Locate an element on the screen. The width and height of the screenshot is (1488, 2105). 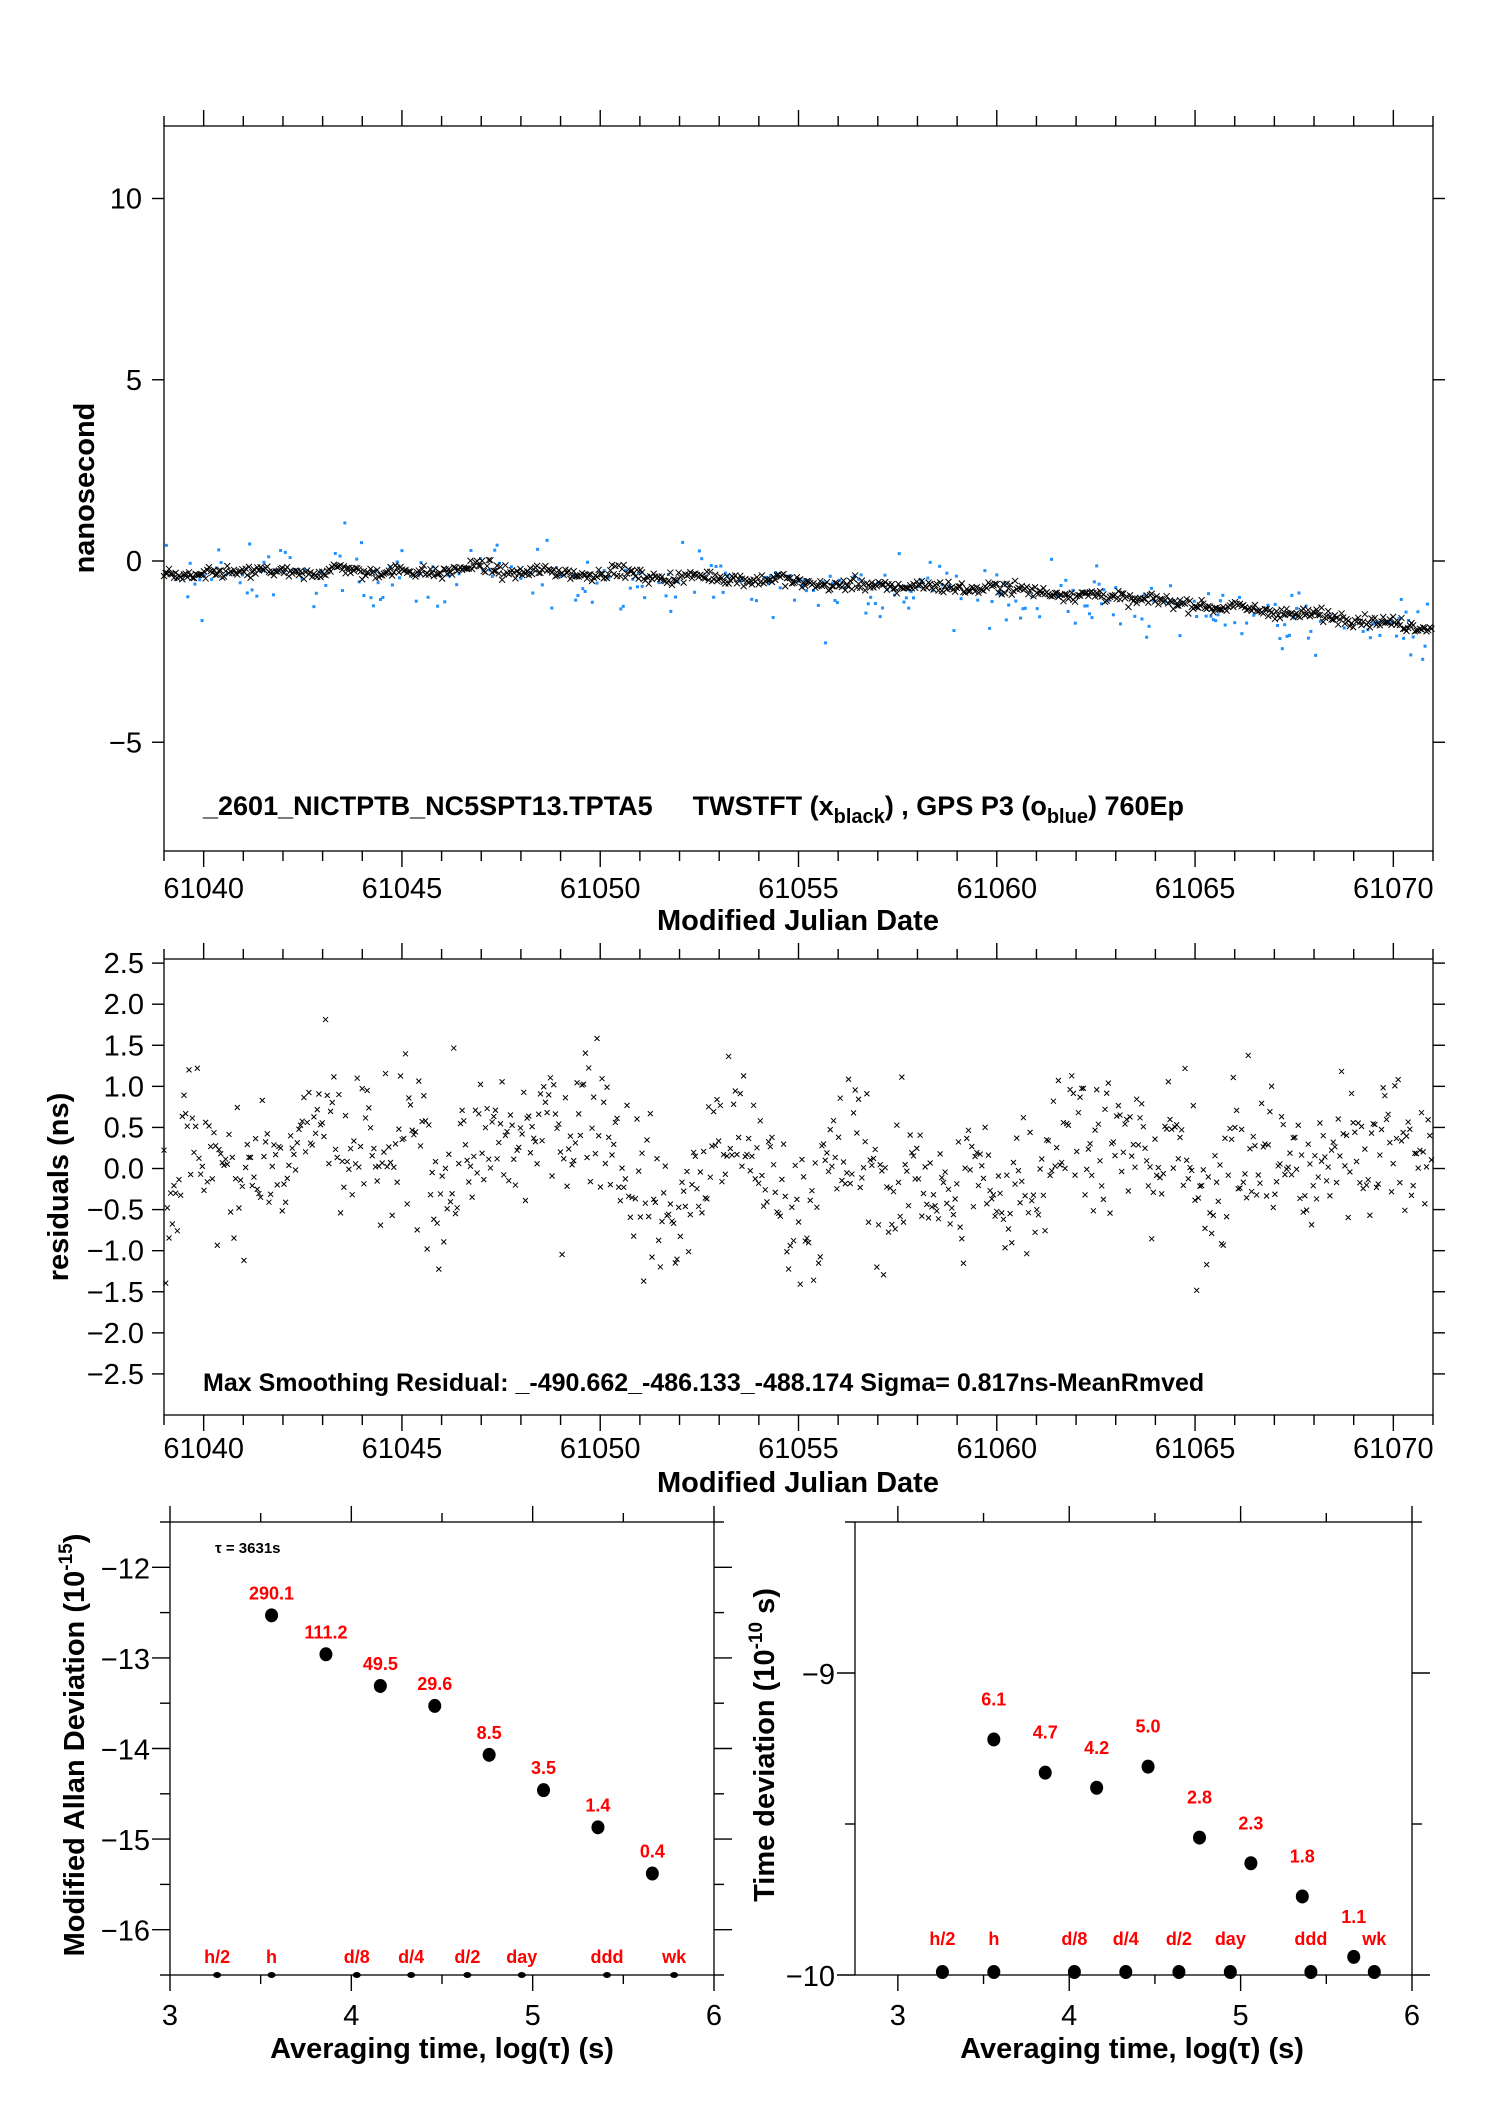
point-value-label: 1.4 is located at coordinates (597, 1805).